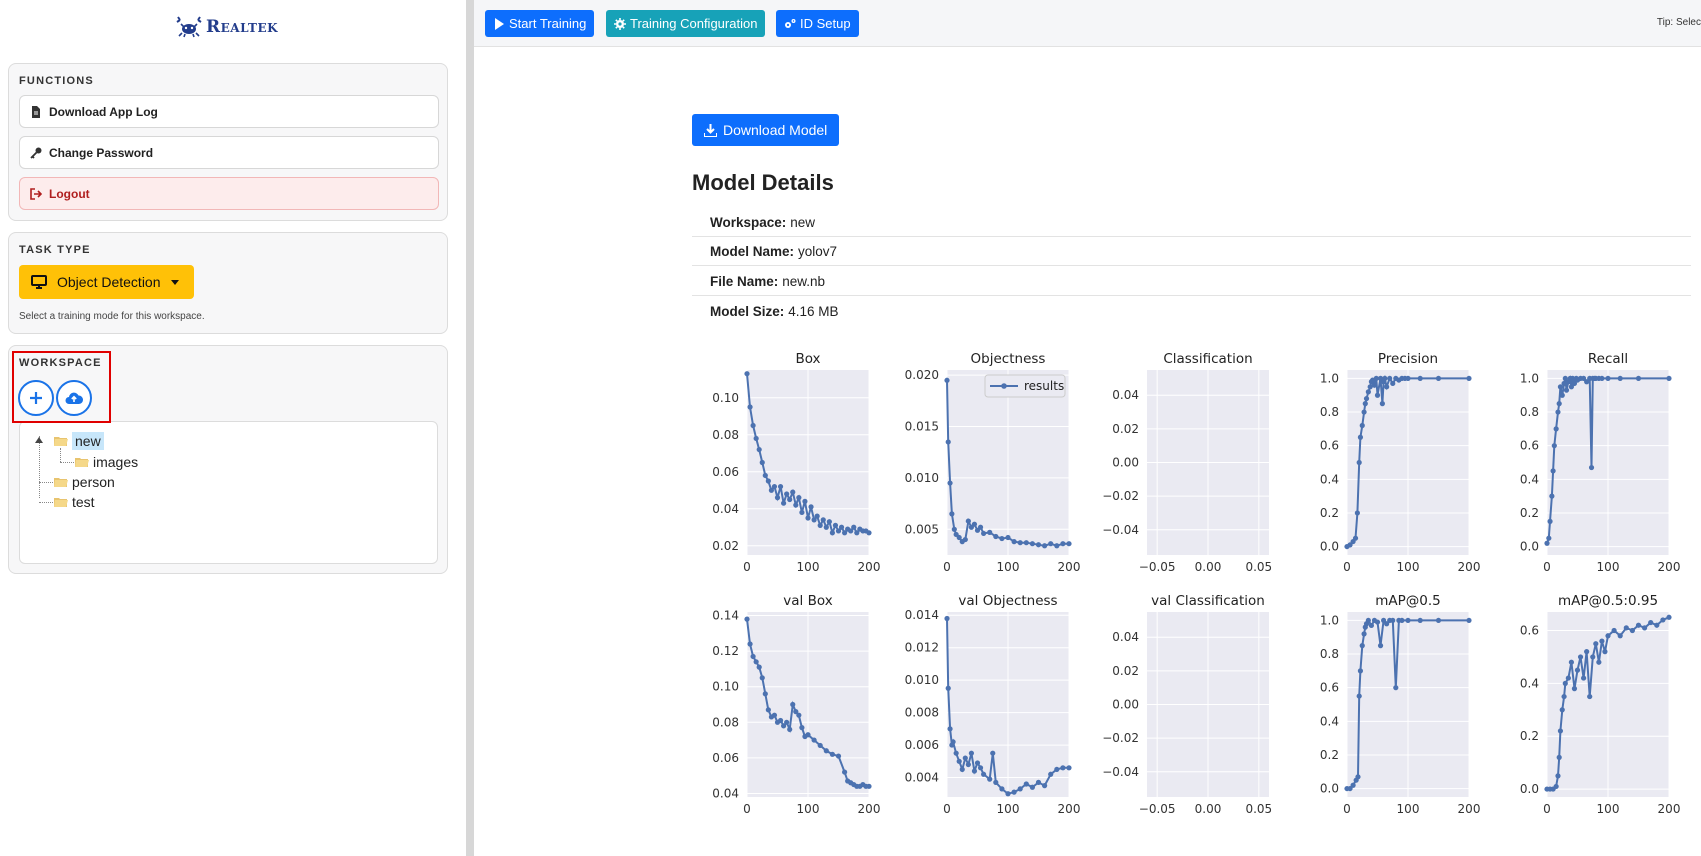 The image size is (1701, 856). I want to click on tree-node-label: person, so click(93, 482).